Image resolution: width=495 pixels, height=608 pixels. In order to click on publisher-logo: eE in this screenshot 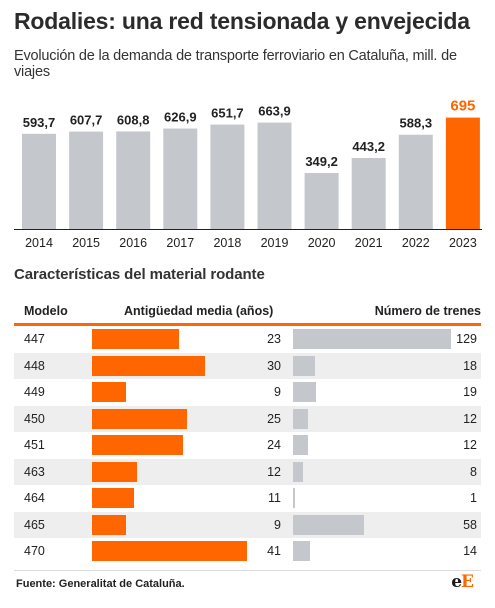, I will do `click(462, 582)`.